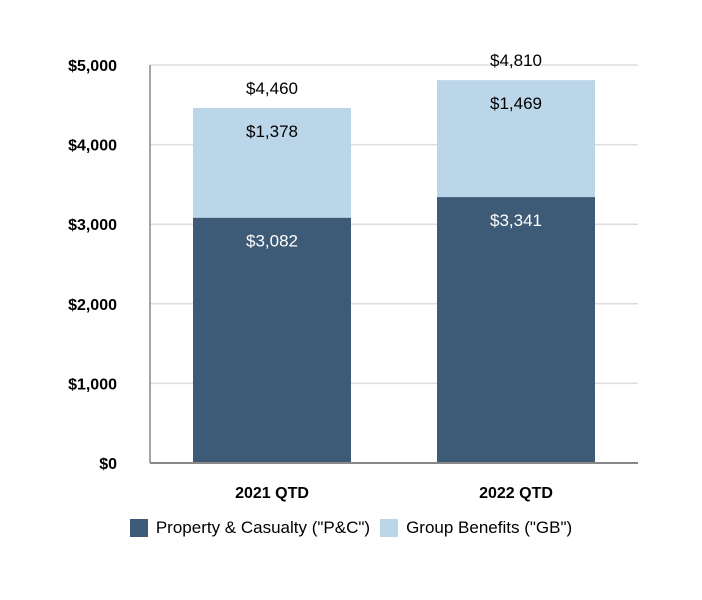 Image resolution: width=702 pixels, height=600 pixels. What do you see at coordinates (92, 384) in the screenshot?
I see `y-tick-label: $1,000` at bounding box center [92, 384].